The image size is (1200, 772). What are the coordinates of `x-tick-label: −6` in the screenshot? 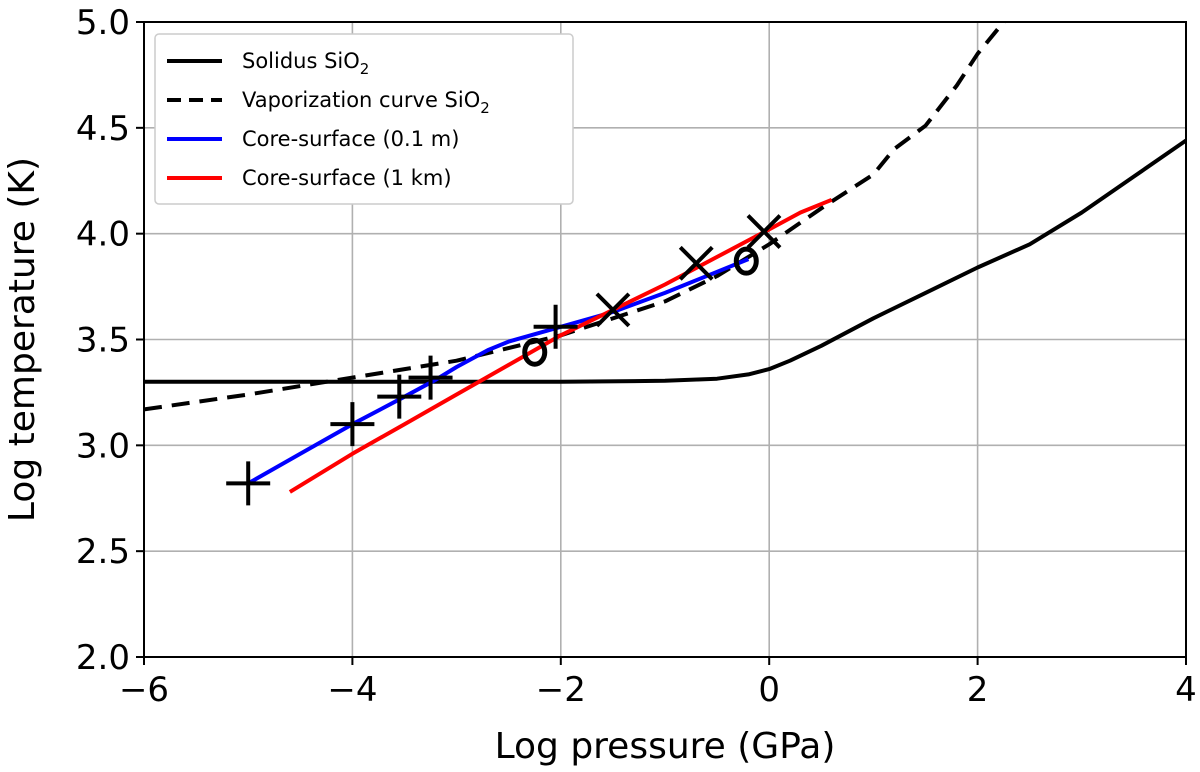 It's located at (144, 690).